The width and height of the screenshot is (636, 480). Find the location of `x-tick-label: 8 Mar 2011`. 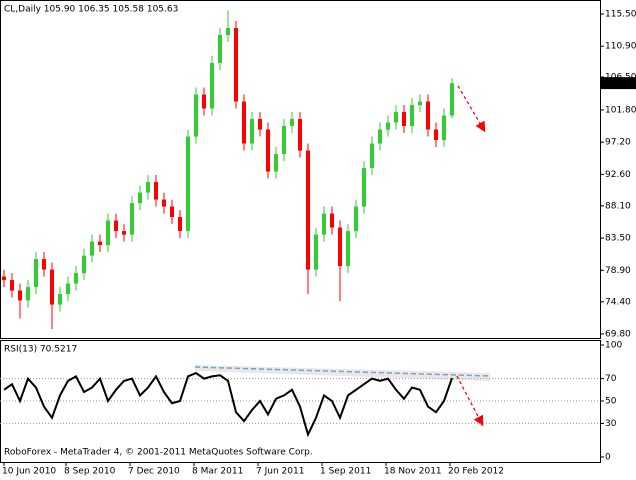

x-tick-label: 8 Mar 2011 is located at coordinates (217, 472).